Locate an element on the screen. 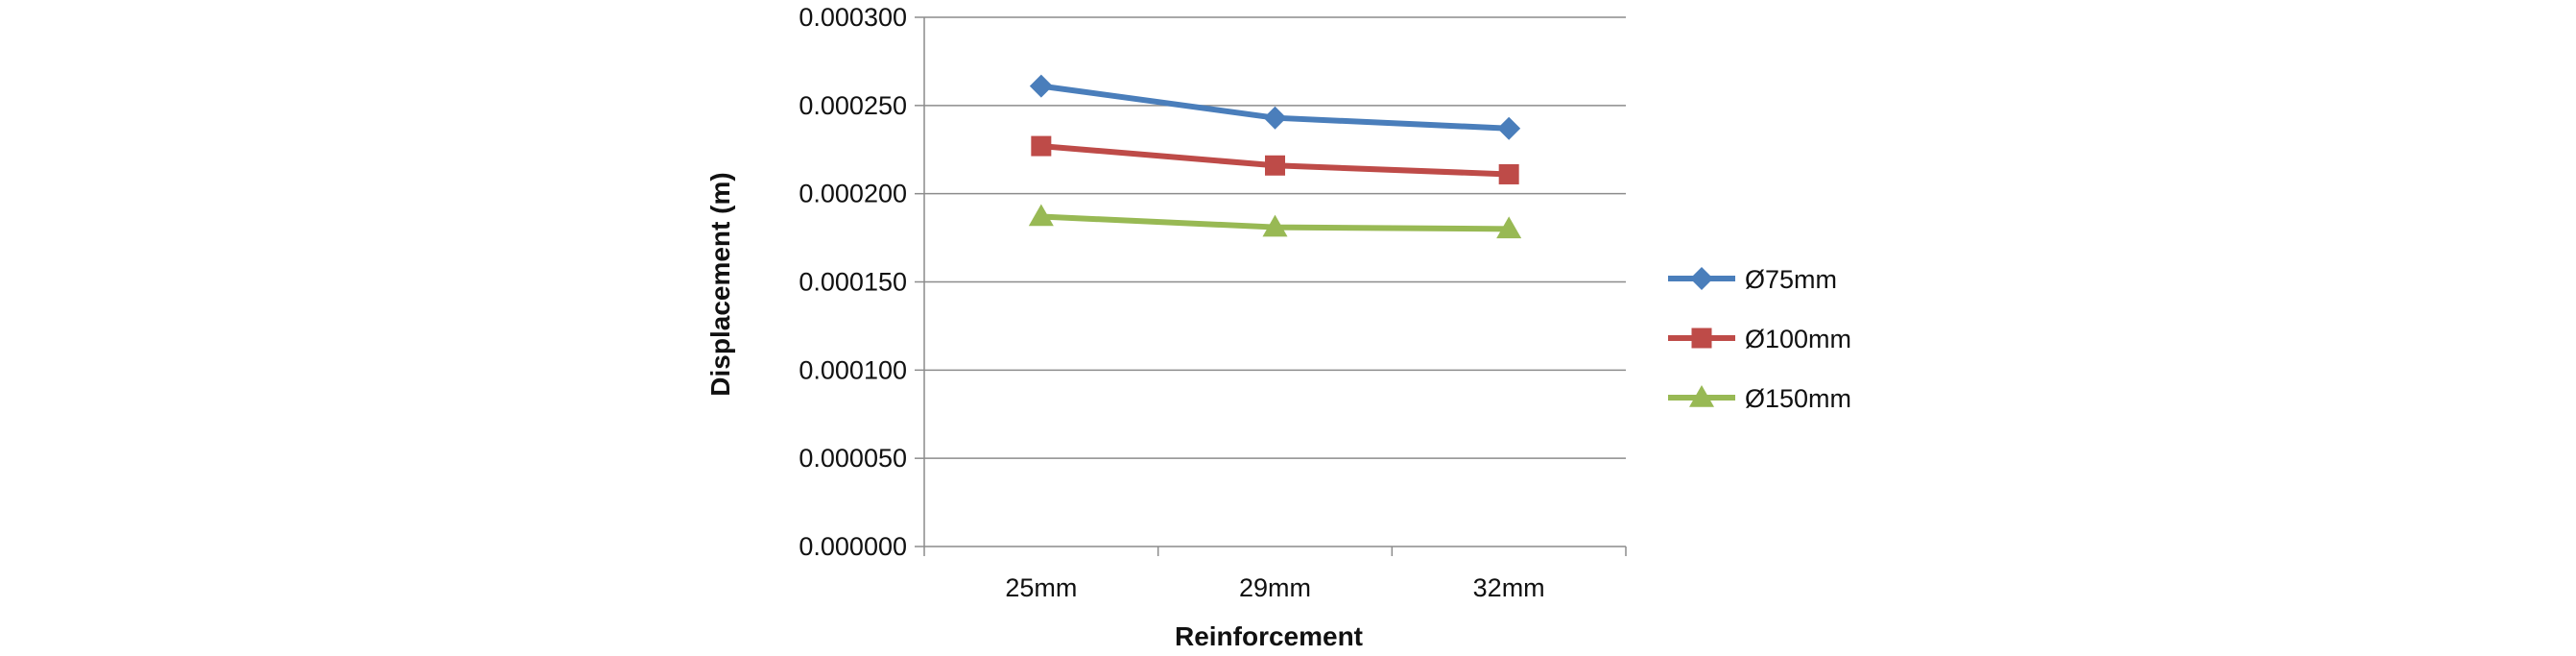  x-axis-title: Reinforcement is located at coordinates (1269, 636).